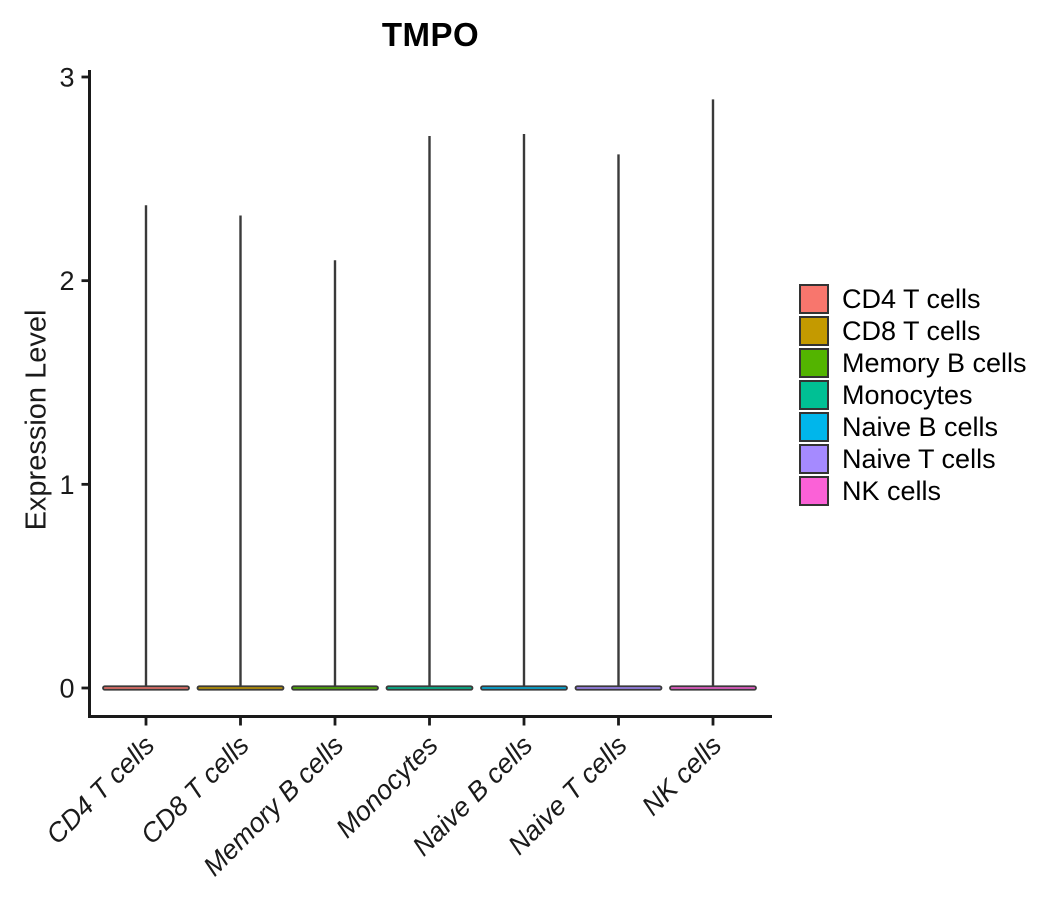  Describe the element at coordinates (66, 281) in the screenshot. I see `y-tick-label: 2` at that location.